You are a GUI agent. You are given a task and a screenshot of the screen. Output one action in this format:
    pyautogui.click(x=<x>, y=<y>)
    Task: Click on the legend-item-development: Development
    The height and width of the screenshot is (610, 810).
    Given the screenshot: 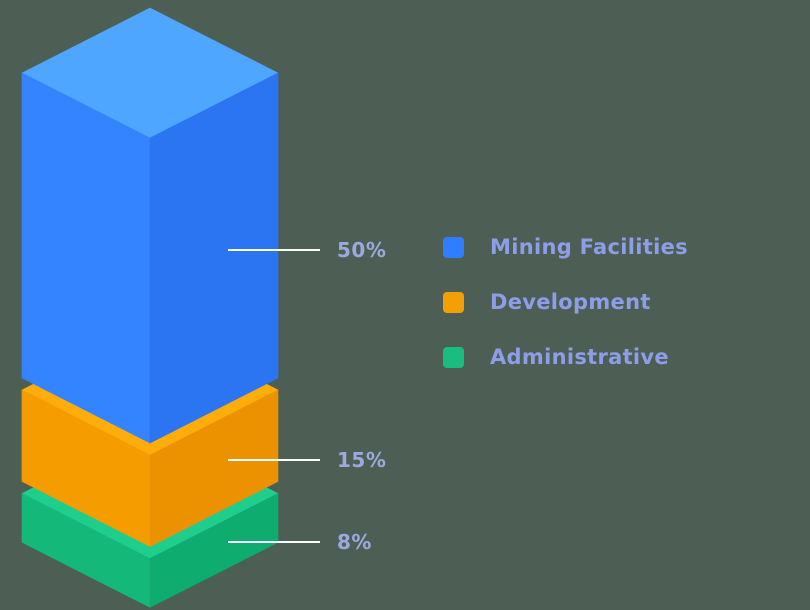 What is the action you would take?
    pyautogui.click(x=565, y=302)
    